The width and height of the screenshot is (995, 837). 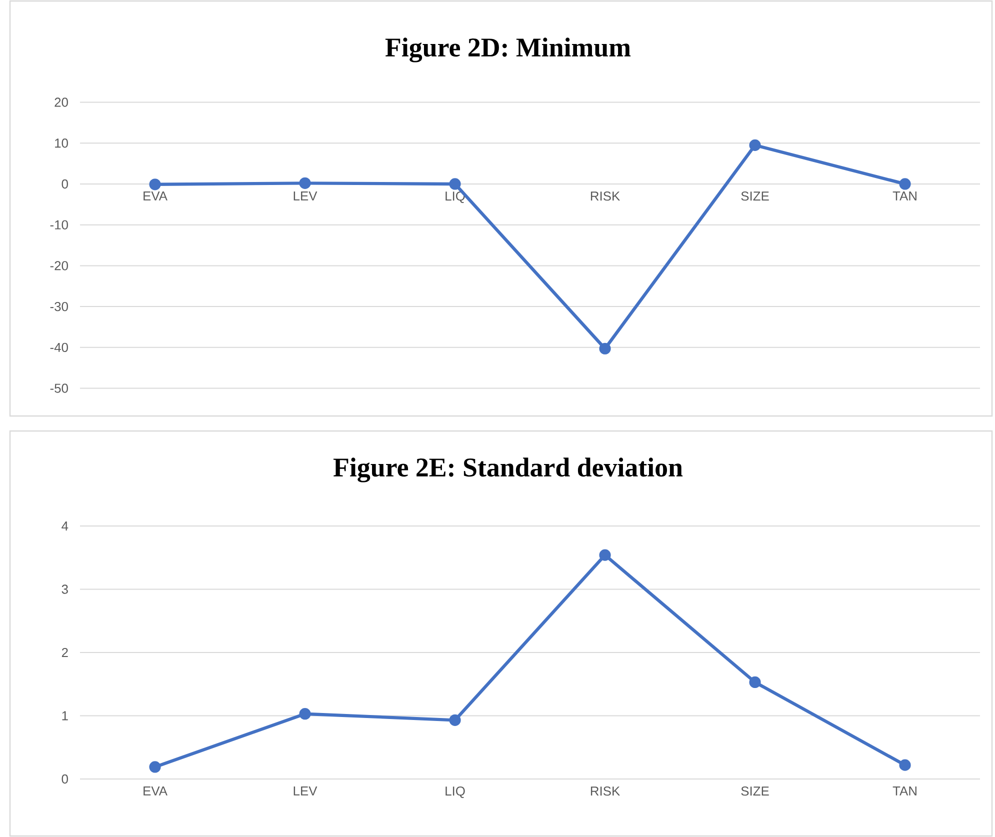 What do you see at coordinates (455, 792) in the screenshot?
I see `x-tick-label: LIQ` at bounding box center [455, 792].